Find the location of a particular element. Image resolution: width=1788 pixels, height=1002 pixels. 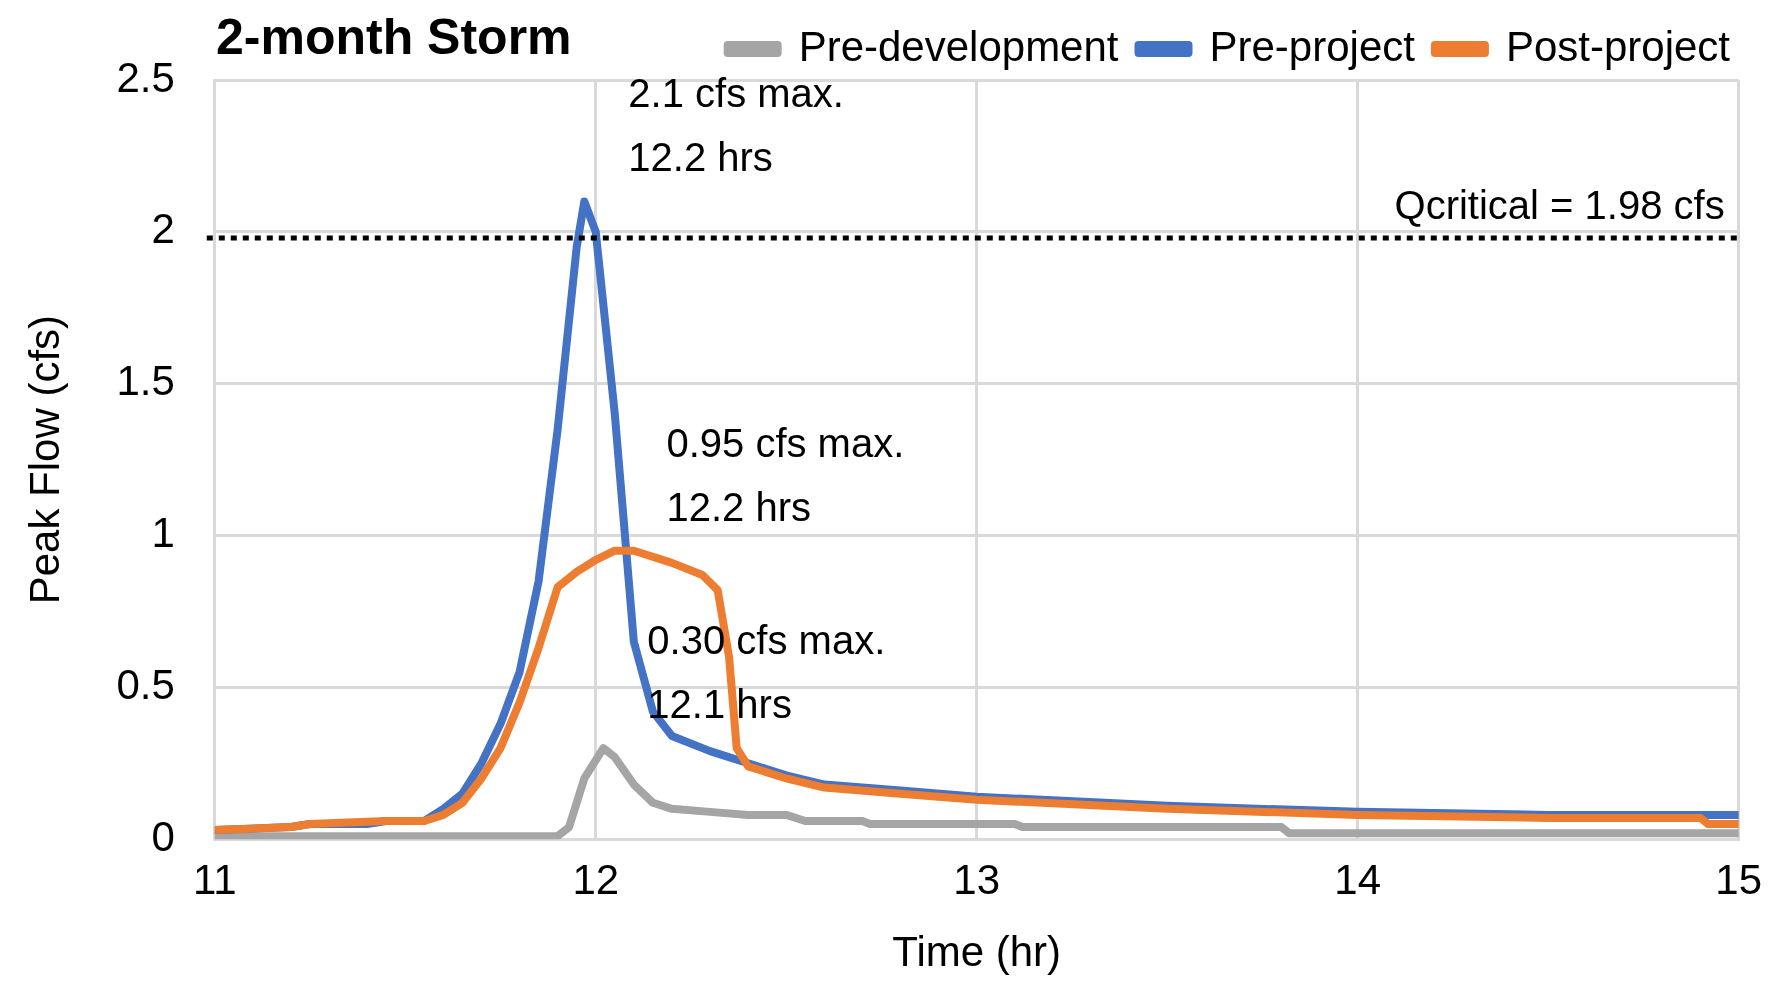

y-tick-label: 0 is located at coordinates (163, 836).